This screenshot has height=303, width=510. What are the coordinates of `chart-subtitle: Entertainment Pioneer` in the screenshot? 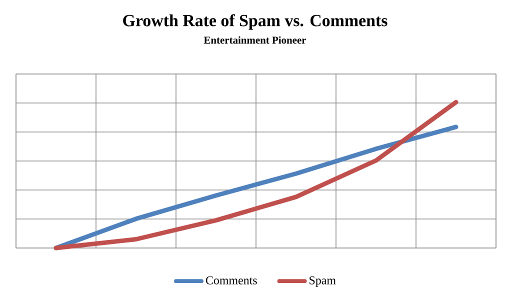 It's located at (255, 40).